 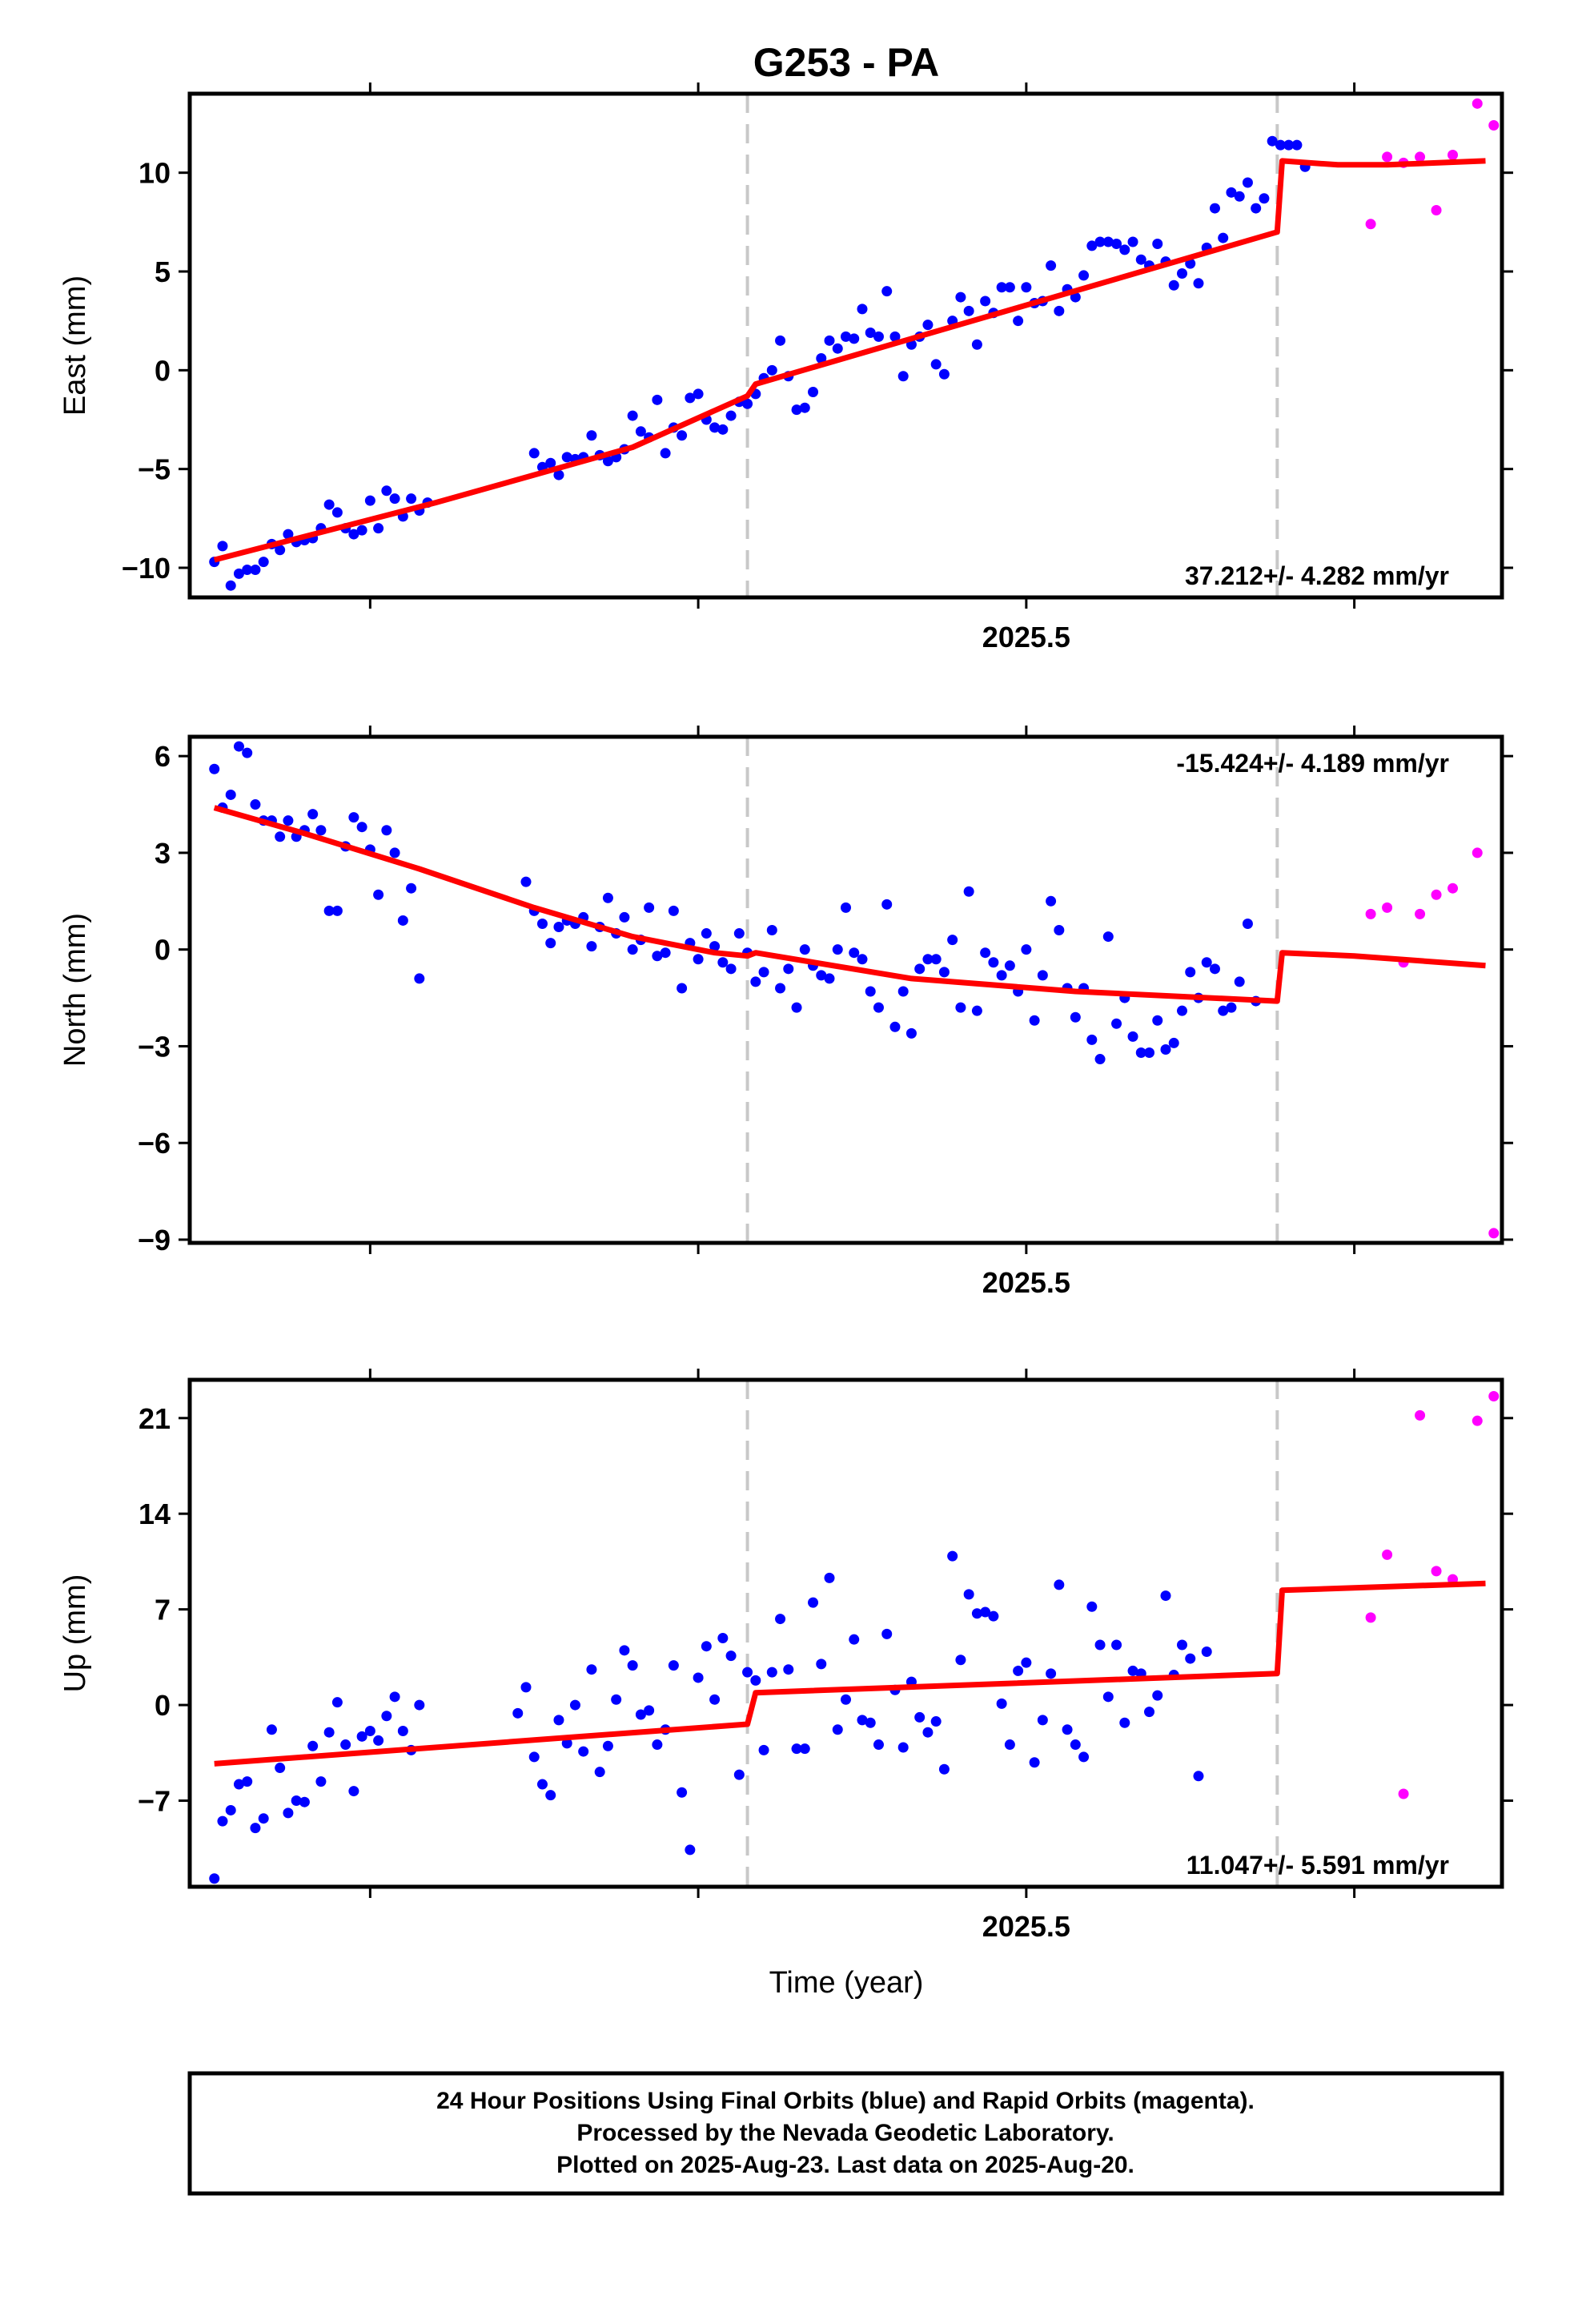 I want to click on up-y-axis-label: Up (mm), so click(x=75, y=1633).